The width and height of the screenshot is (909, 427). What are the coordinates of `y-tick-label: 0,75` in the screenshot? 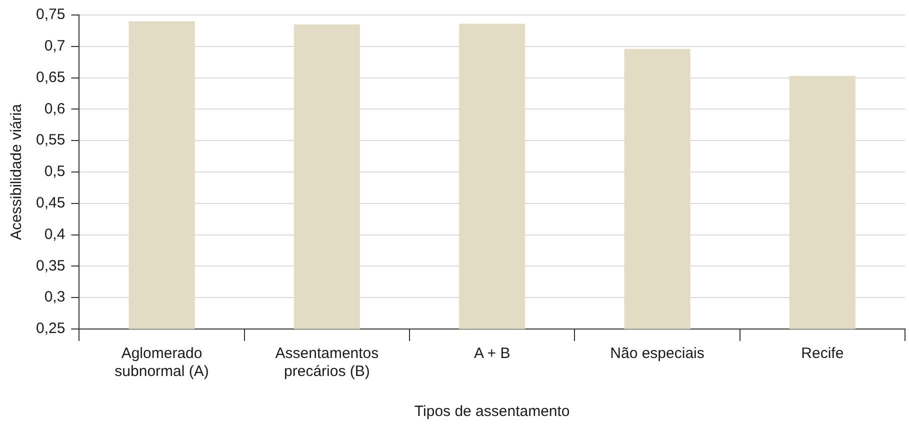 It's located at (51, 15).